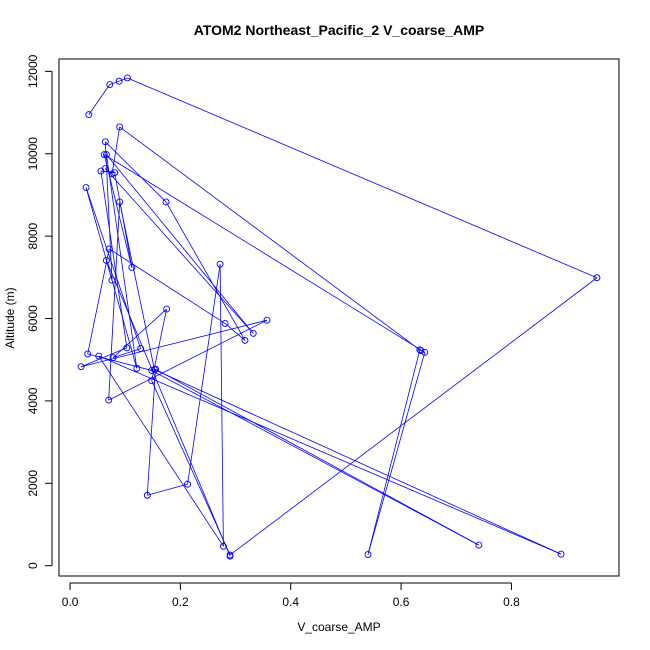 The height and width of the screenshot is (650, 650). I want to click on x-tick-label: 0.8, so click(511, 602).